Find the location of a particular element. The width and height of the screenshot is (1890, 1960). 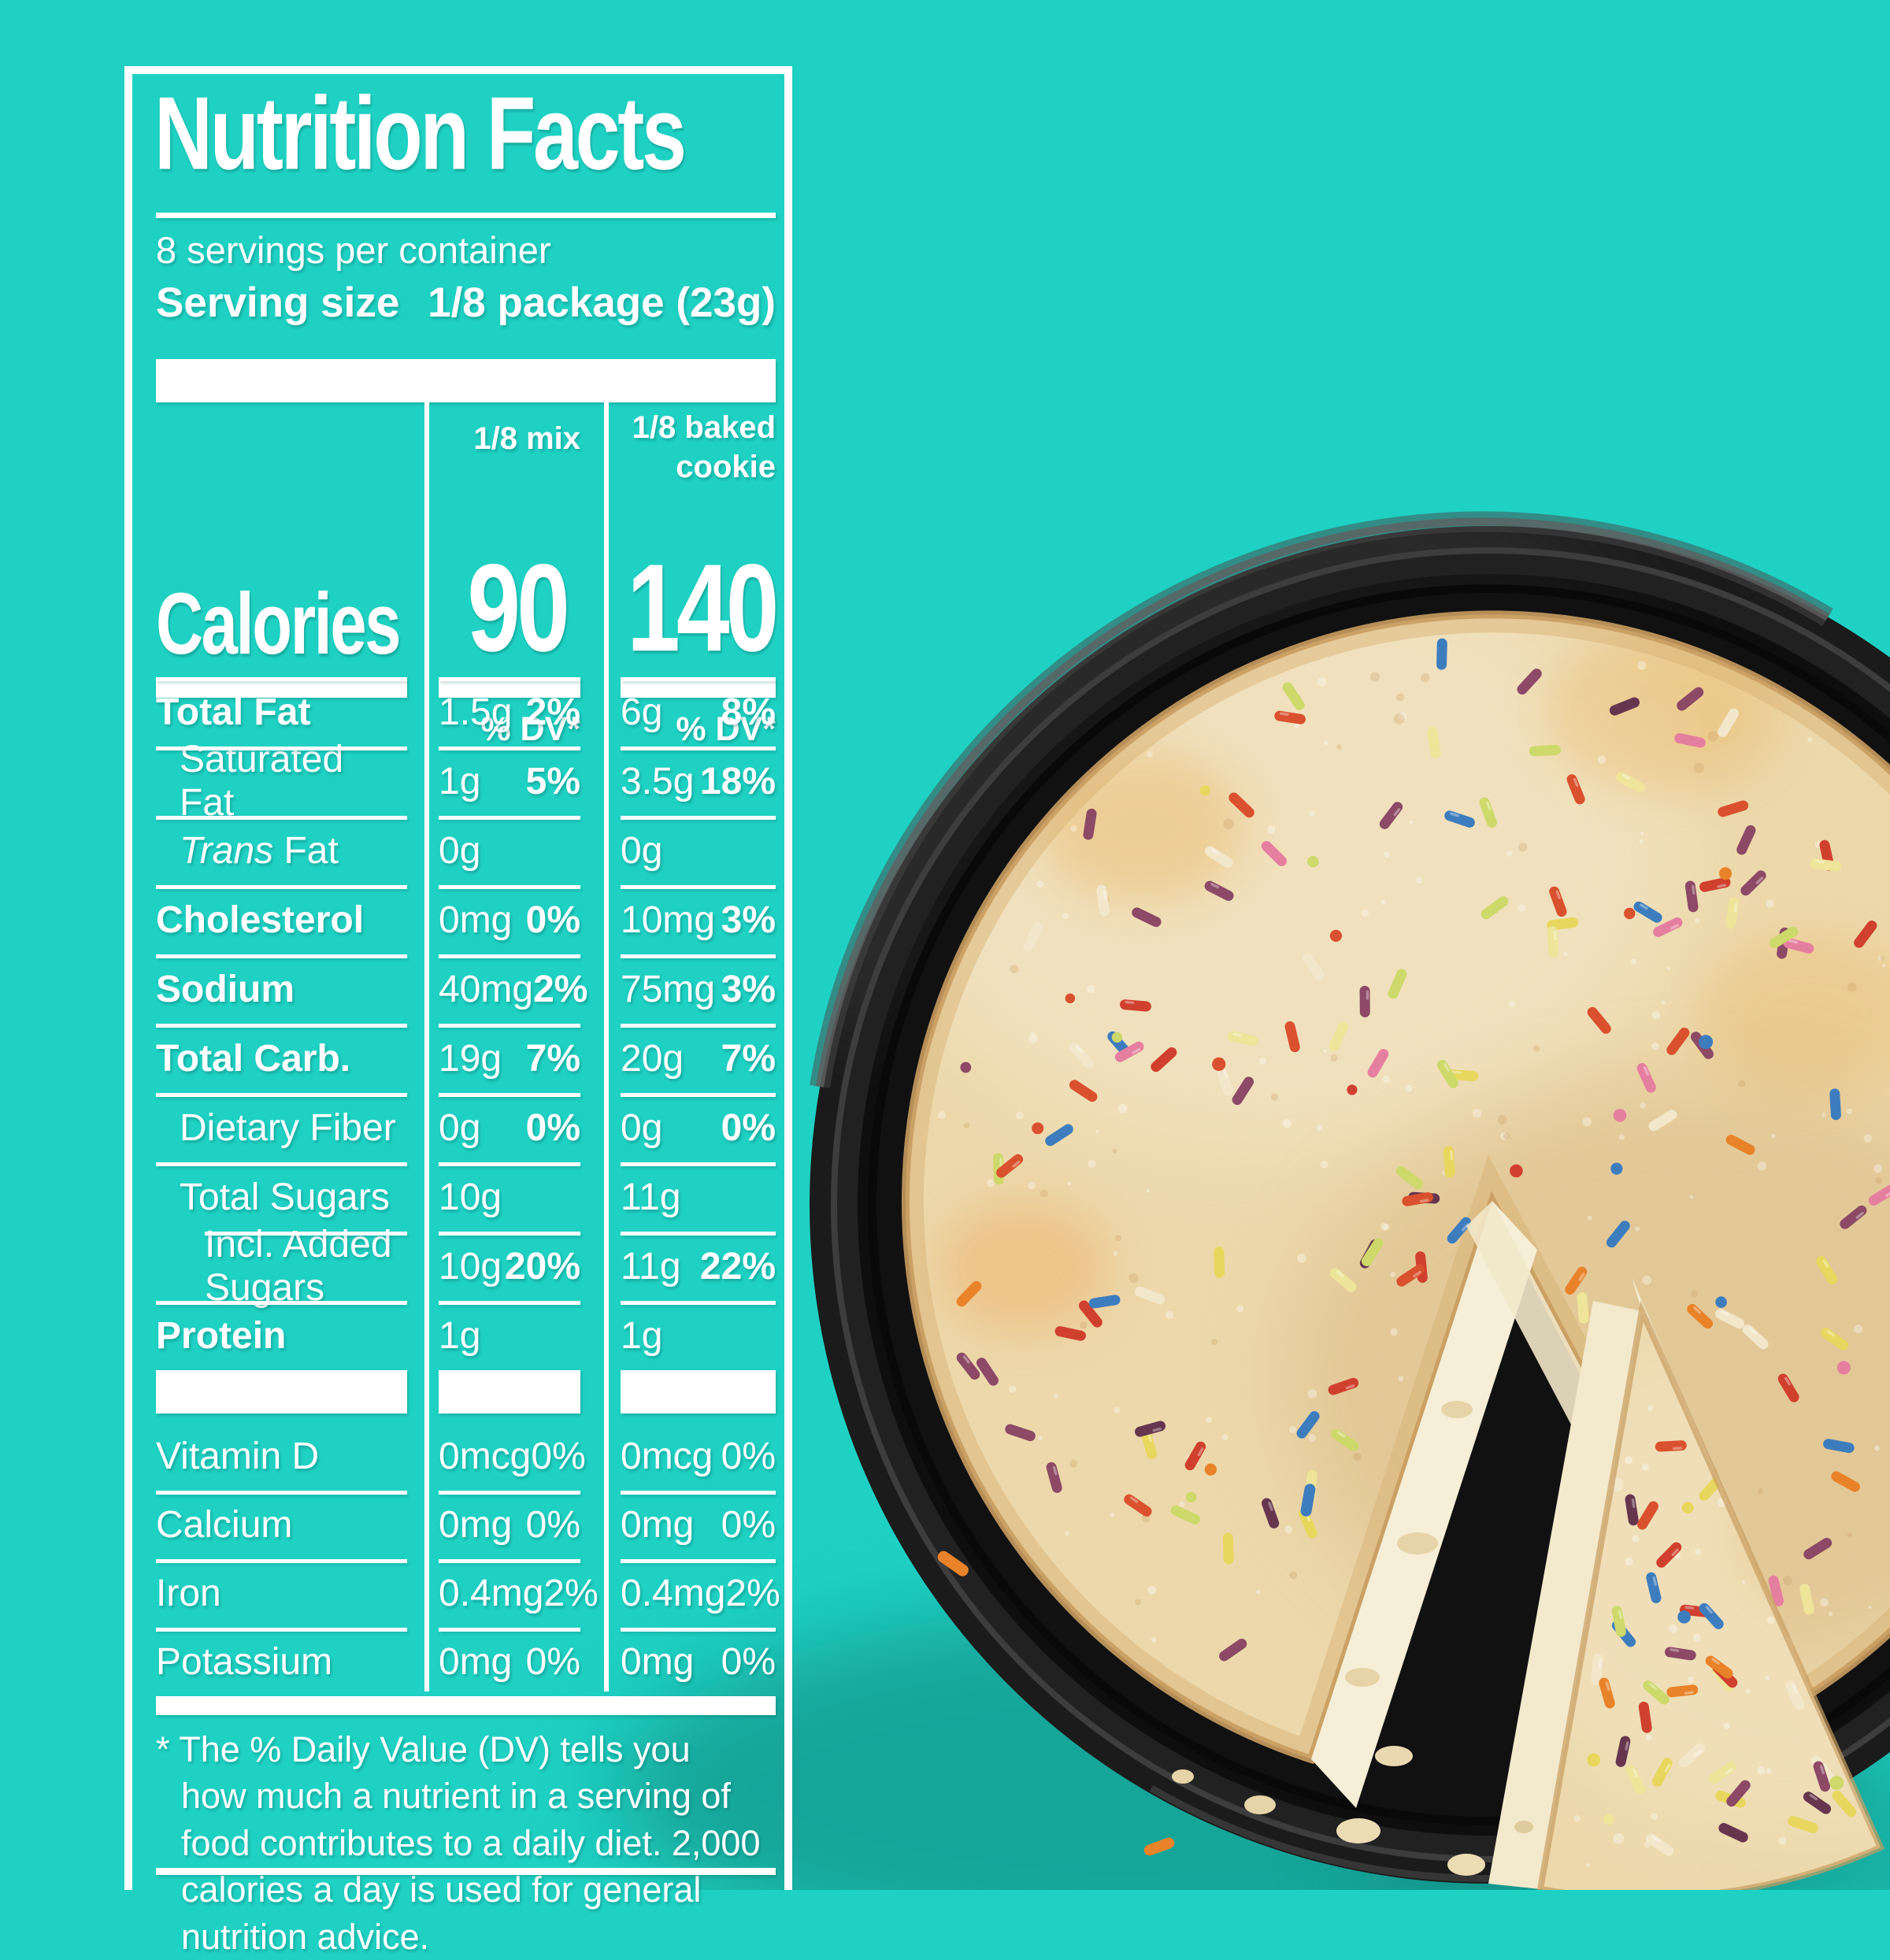

table-row: Potassium 0mg 0% 0mg 0% is located at coordinates (466, 1662).